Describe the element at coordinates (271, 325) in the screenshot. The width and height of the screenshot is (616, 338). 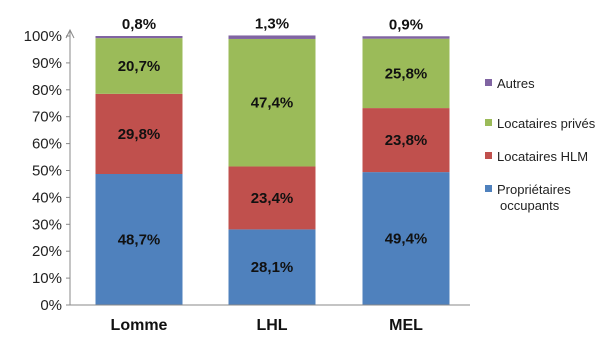
I see `category-label: LHL` at that location.